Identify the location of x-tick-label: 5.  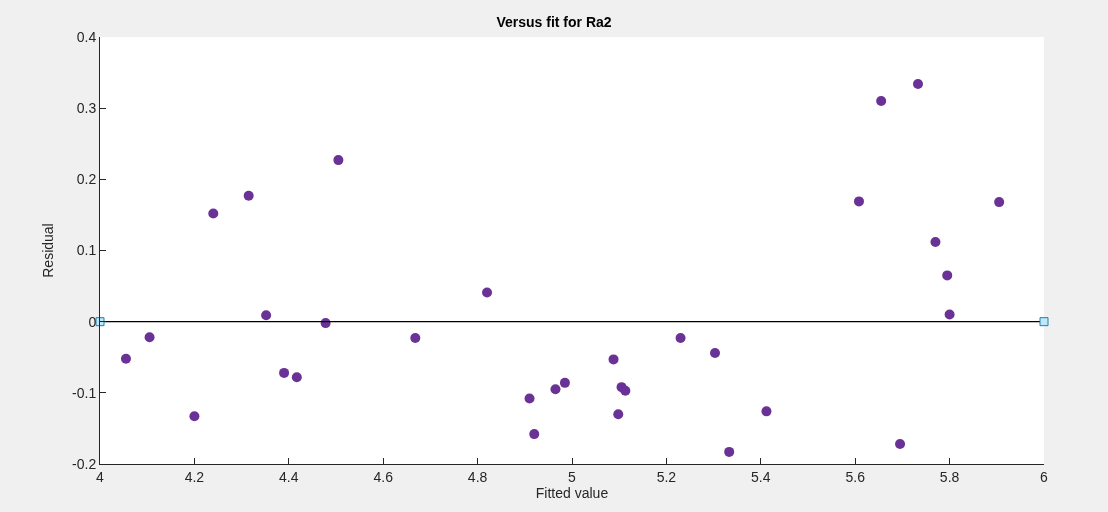
(572, 476).